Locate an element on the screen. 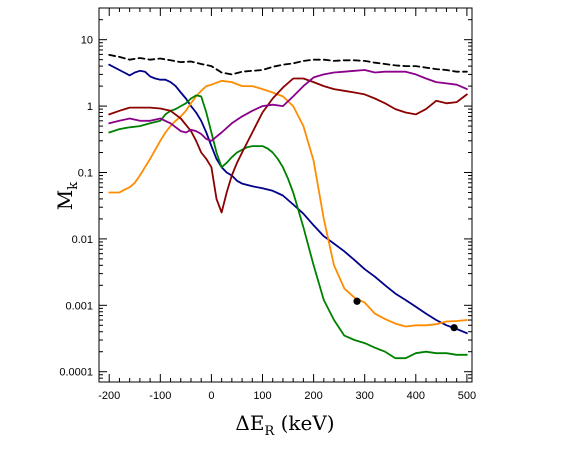  y-axis-title-subscript: k is located at coordinates (73, 186).